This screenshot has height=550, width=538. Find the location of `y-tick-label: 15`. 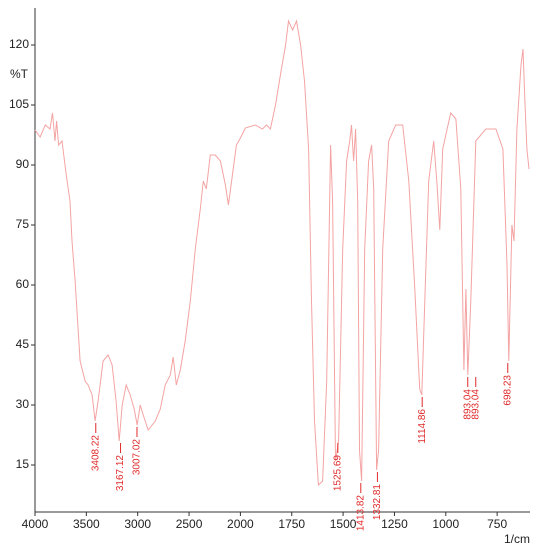

y-tick-label: 15 is located at coordinates (23, 464).